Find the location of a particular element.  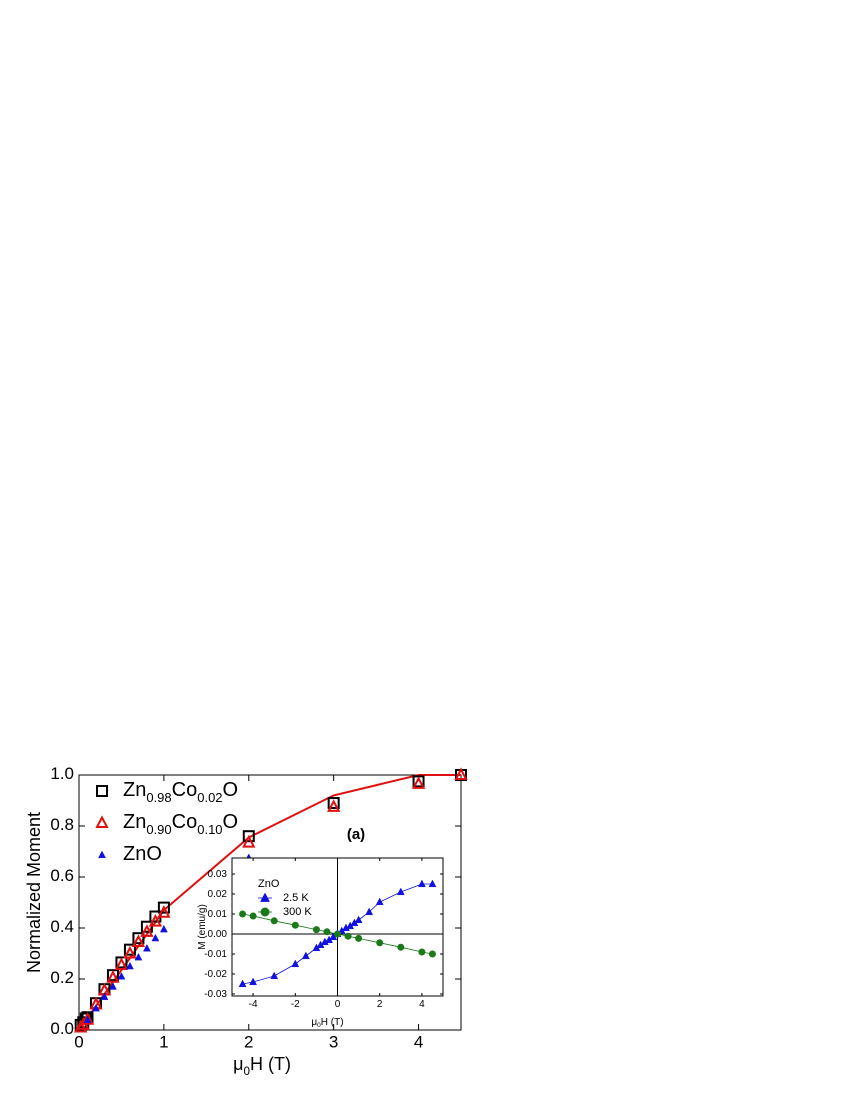

y-tick-label: 0.02 is located at coordinates (218, 894).